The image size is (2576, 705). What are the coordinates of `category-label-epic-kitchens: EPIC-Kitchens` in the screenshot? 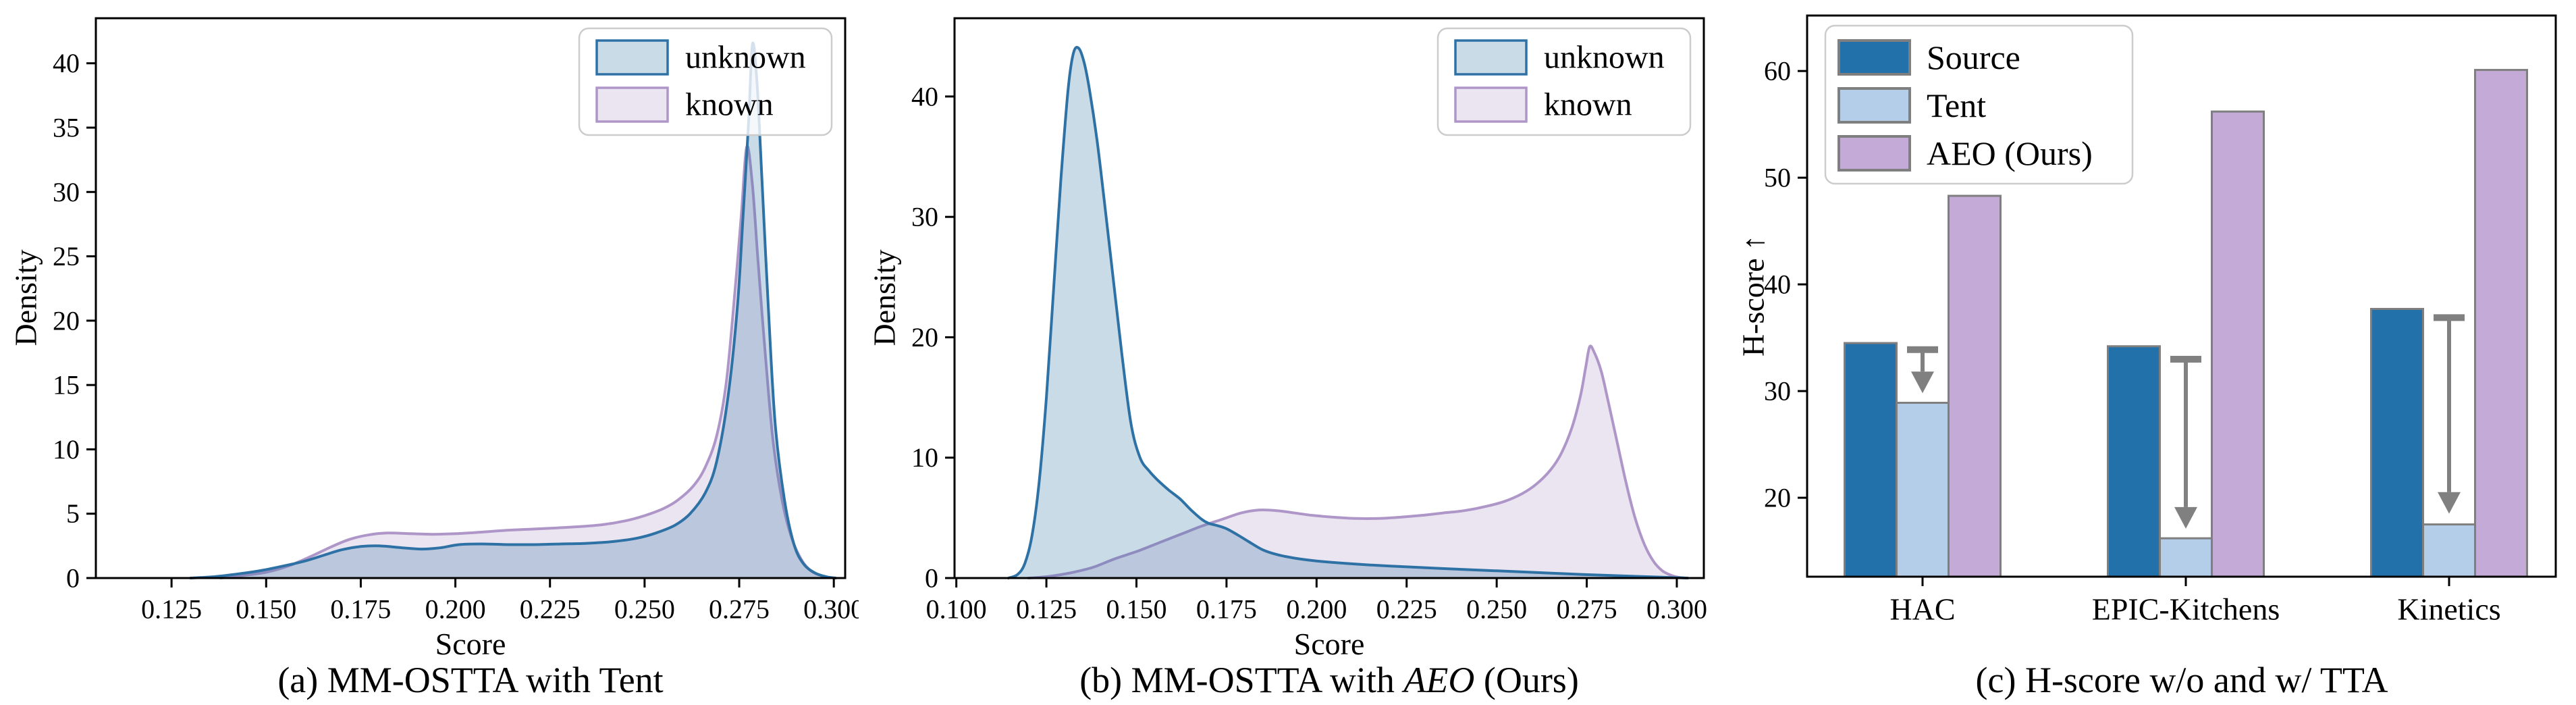 It's located at (2186, 609).